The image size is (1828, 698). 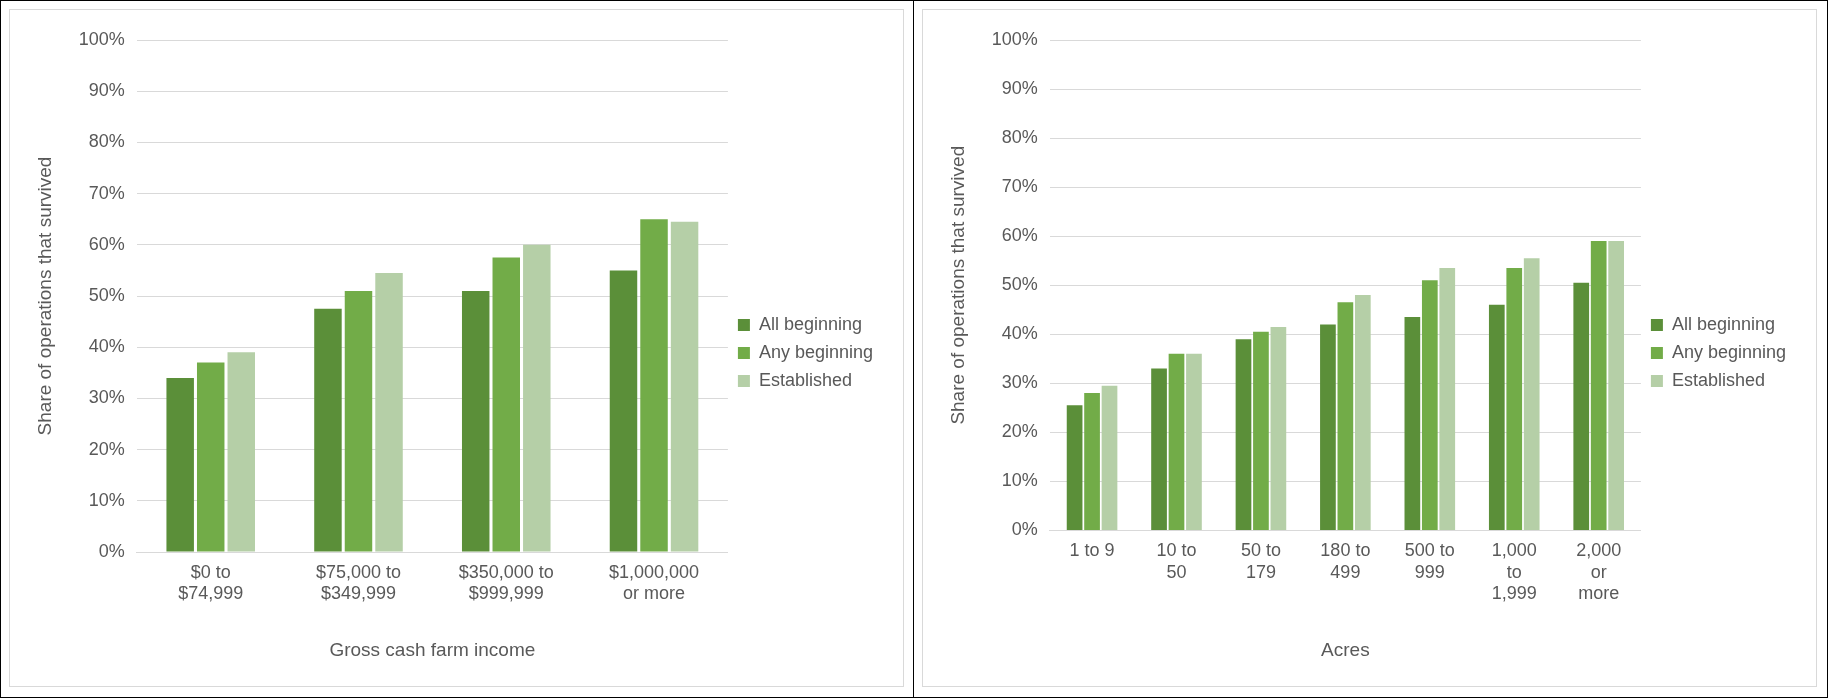 I want to click on x-tick-label: $0 to $74,999, so click(x=211, y=582).